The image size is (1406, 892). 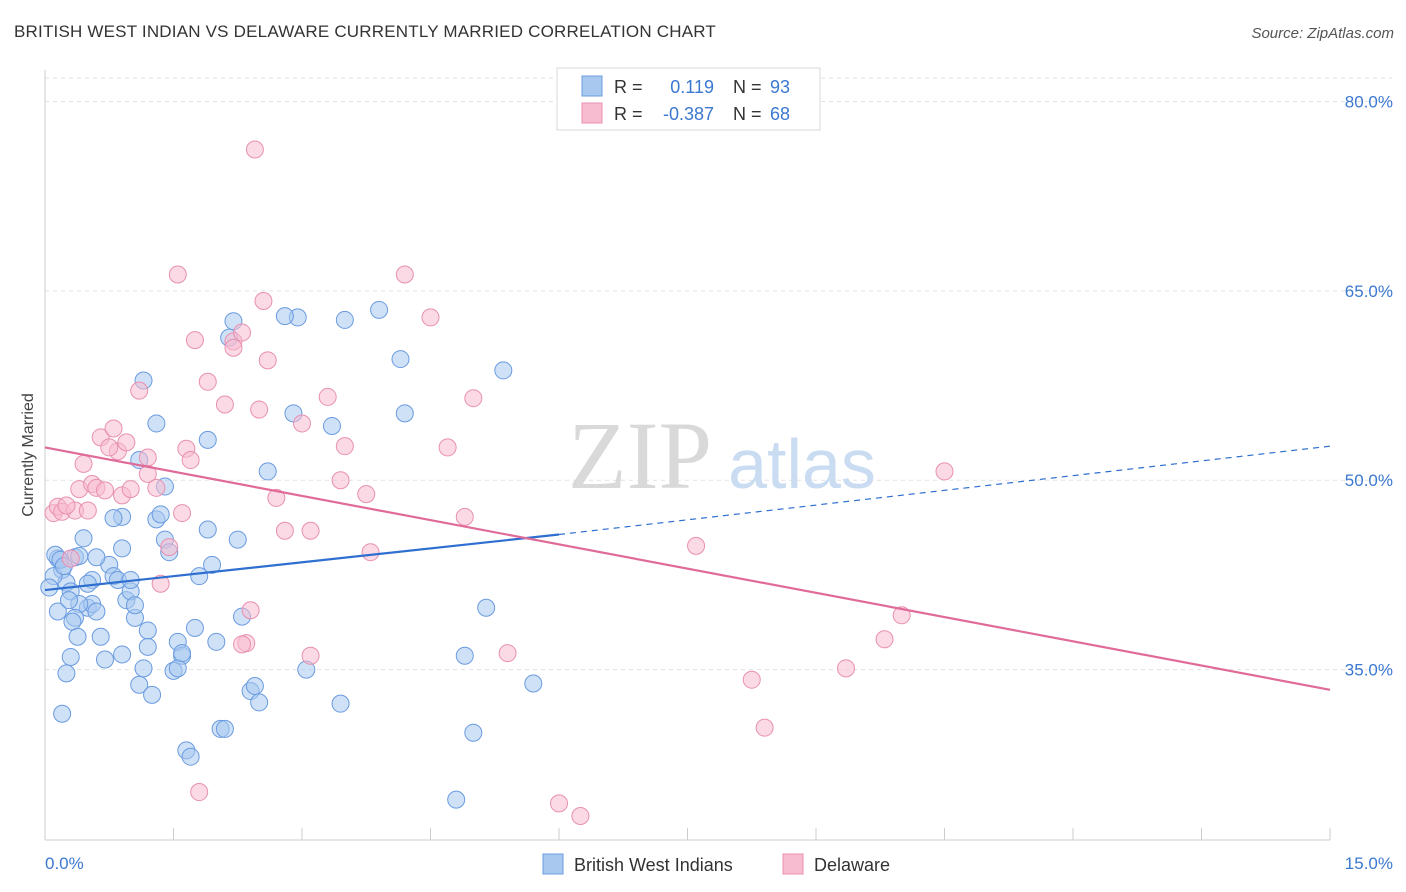 I want to click on bottom-legend-swatch-blue, so click(x=553, y=864).